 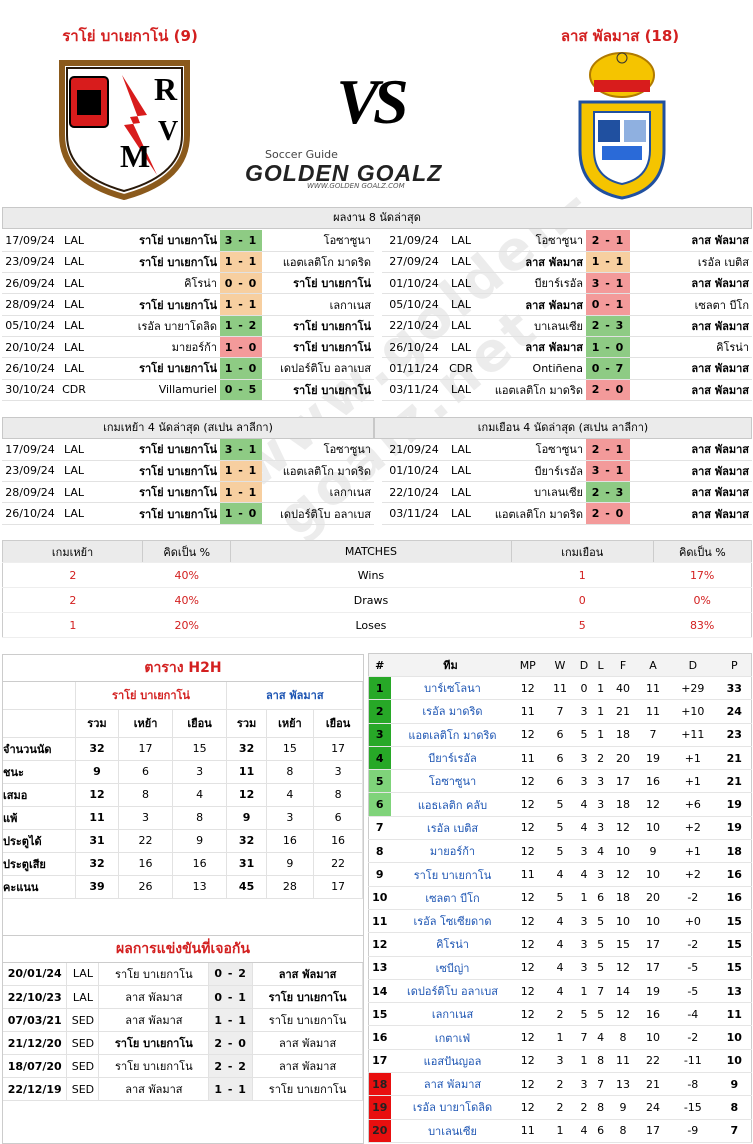 I want to click on score: 0 - 5, so click(x=241, y=390).